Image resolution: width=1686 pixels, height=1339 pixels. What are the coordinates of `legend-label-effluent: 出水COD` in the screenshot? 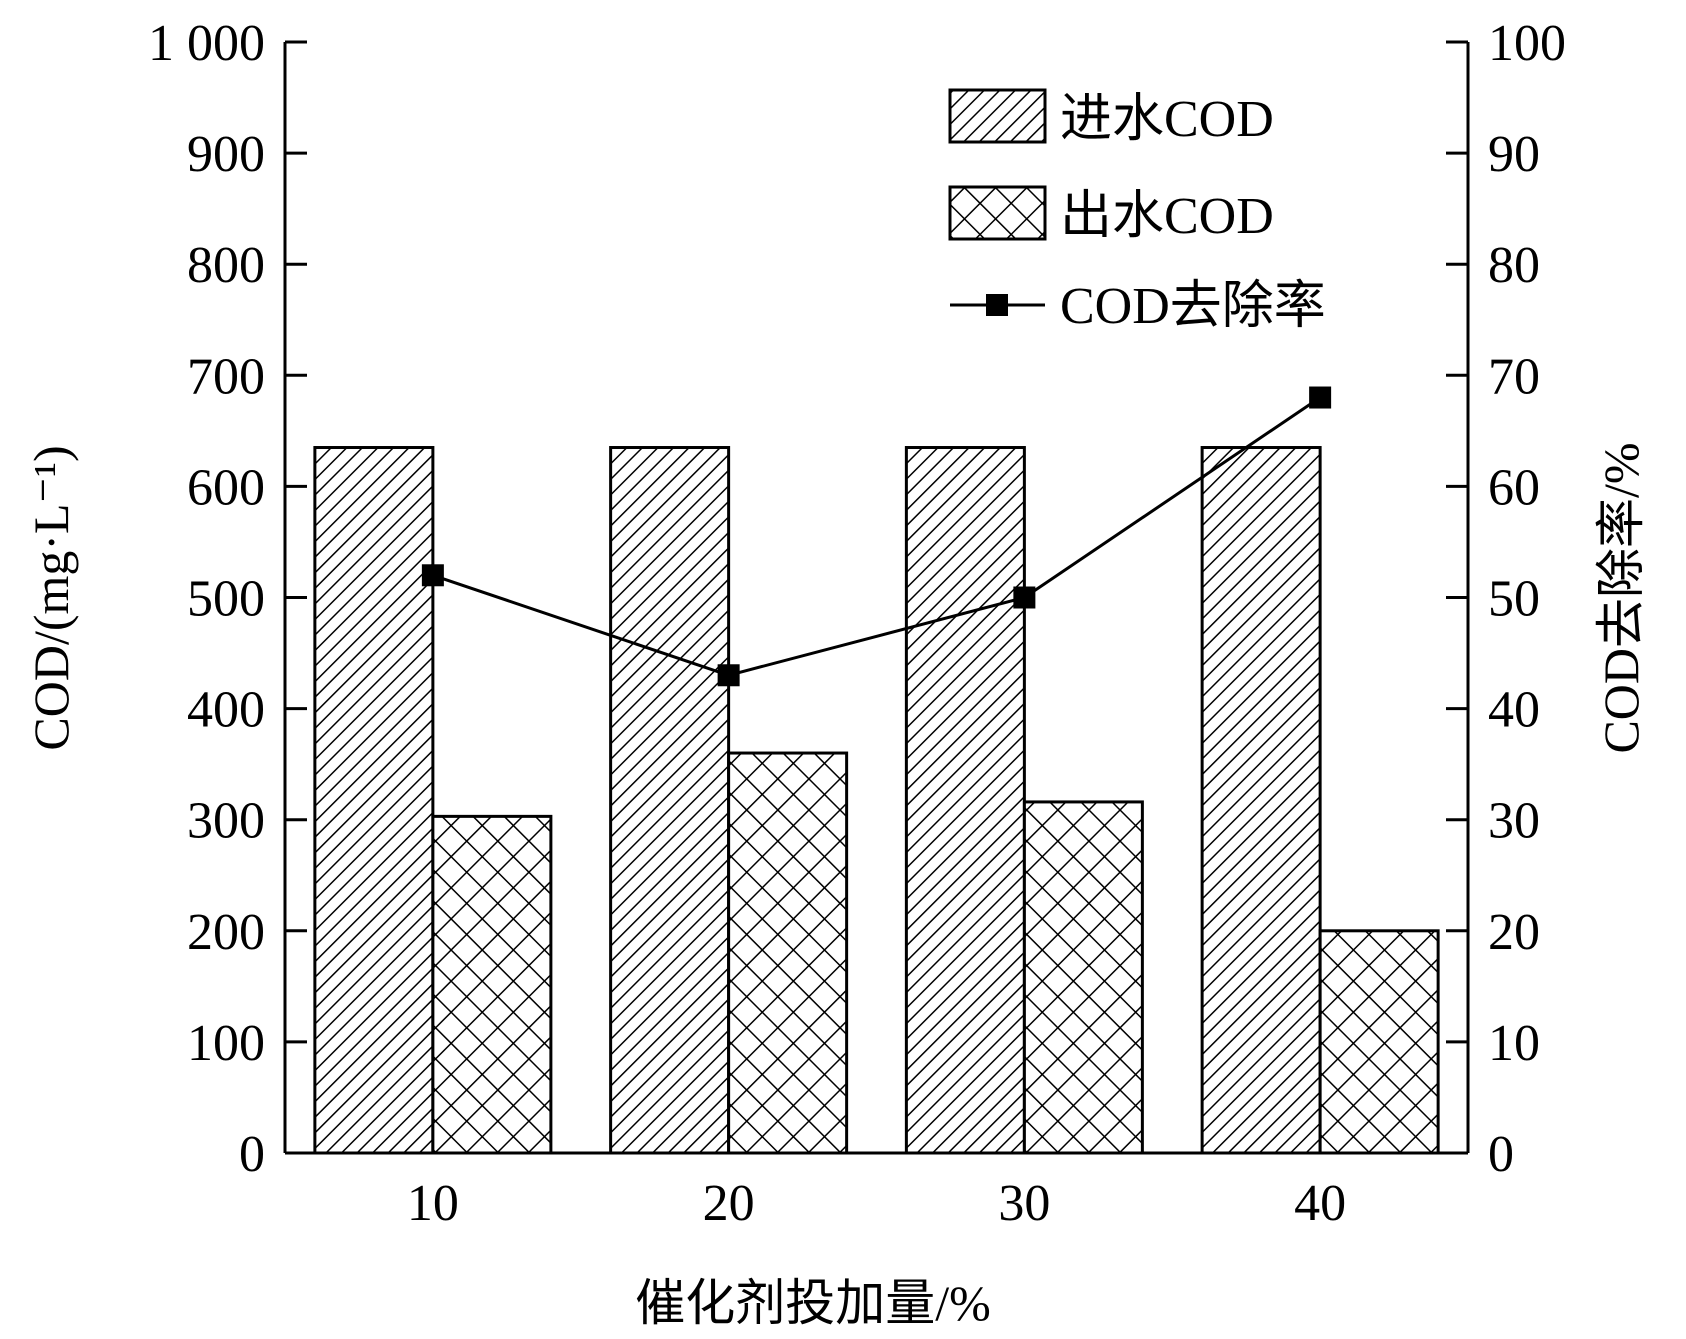 It's located at (1167, 216).